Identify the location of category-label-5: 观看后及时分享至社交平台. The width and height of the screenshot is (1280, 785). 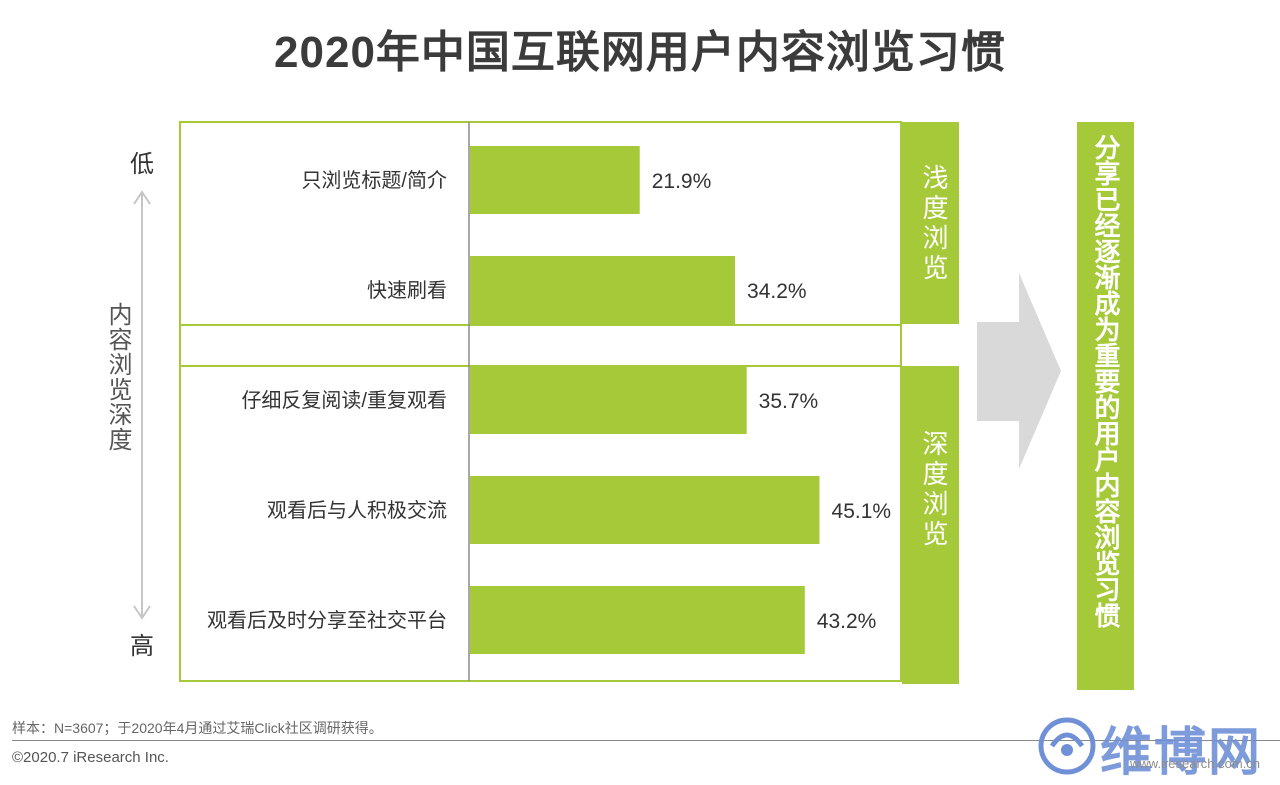
(327, 620).